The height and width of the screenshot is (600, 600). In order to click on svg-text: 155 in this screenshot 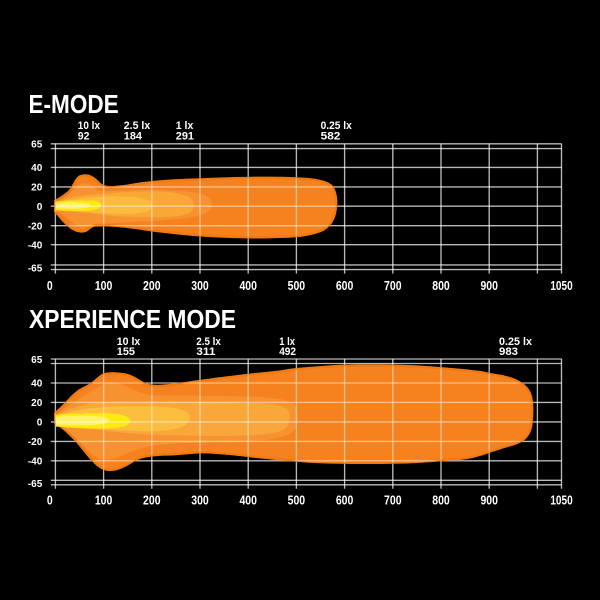, I will do `click(126, 352)`.